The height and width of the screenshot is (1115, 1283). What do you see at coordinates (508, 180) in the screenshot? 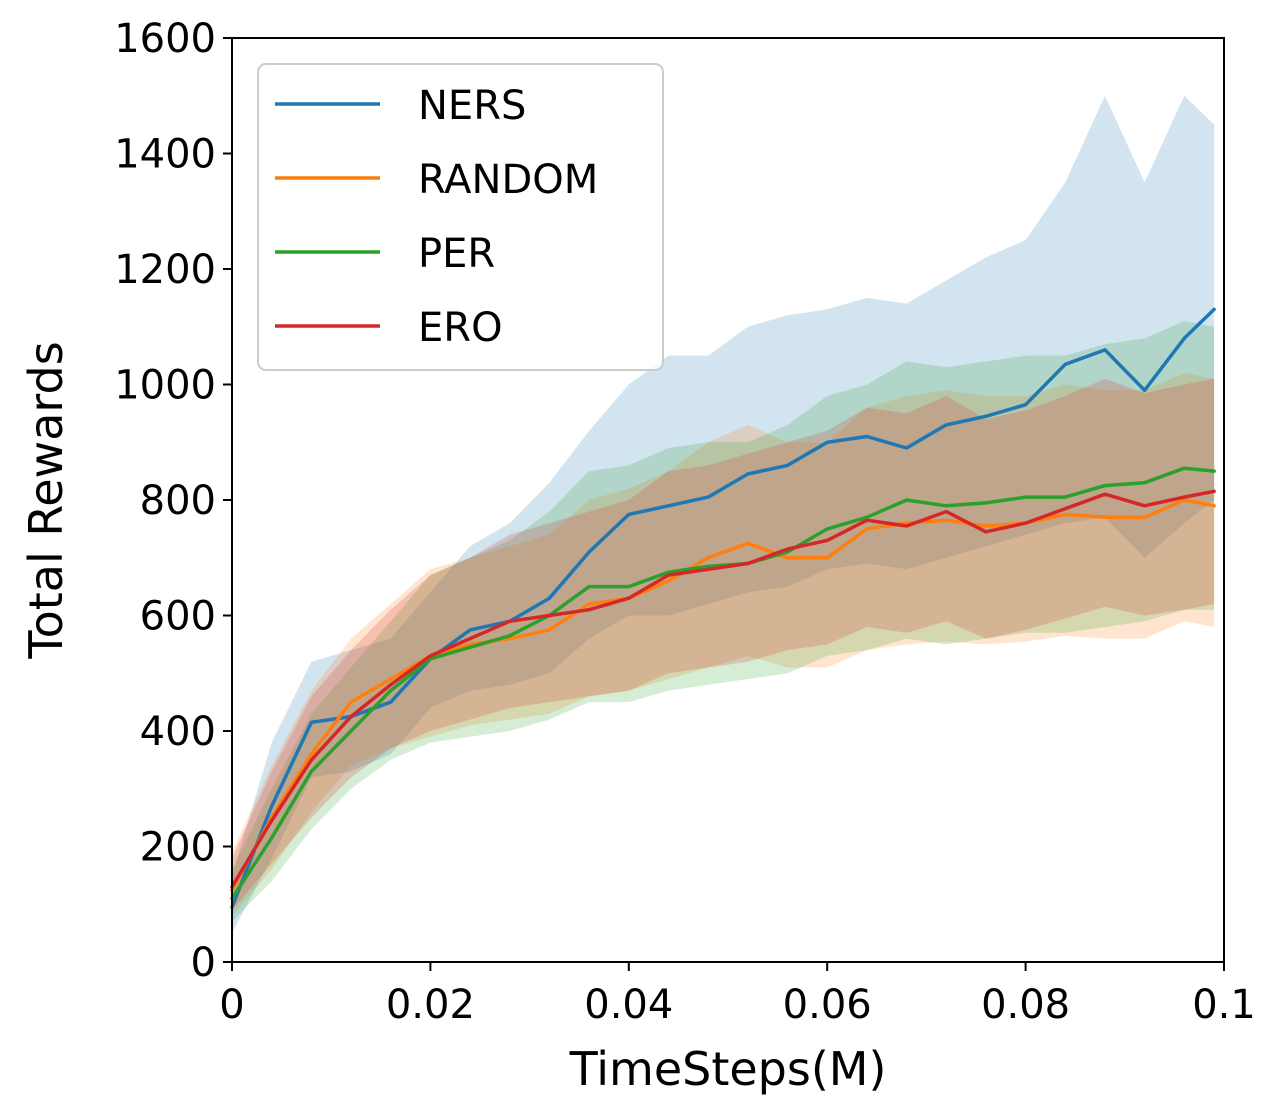
I see `legend-label-random: RANDOM` at bounding box center [508, 180].